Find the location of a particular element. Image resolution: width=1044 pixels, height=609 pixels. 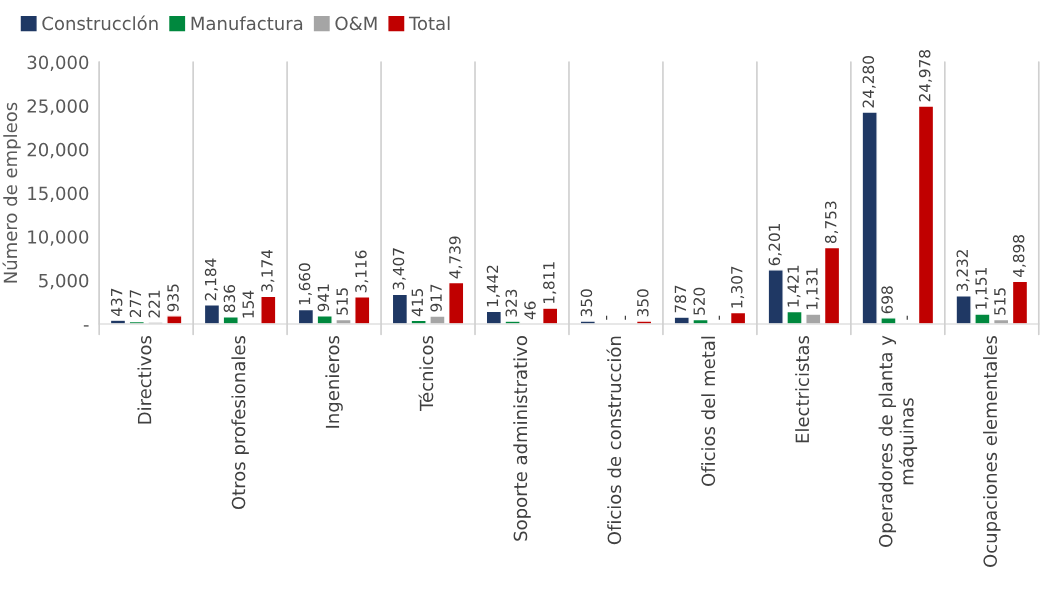

x-tick-label: Electricistas is located at coordinates (802, 389).